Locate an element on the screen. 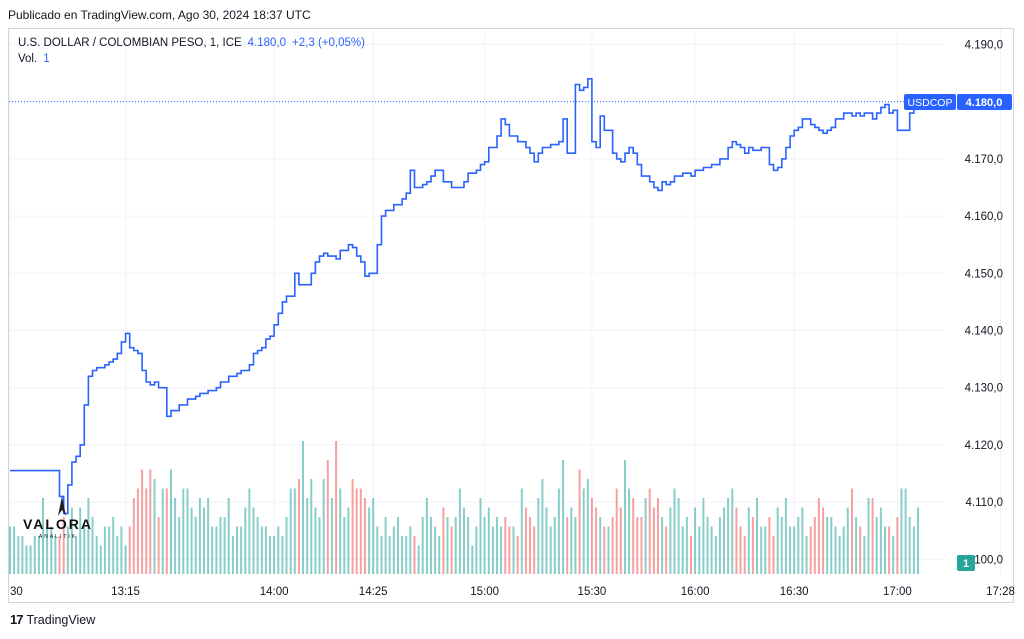 The image size is (1024, 639). legend-volume: Vol. 1 is located at coordinates (191, 59).